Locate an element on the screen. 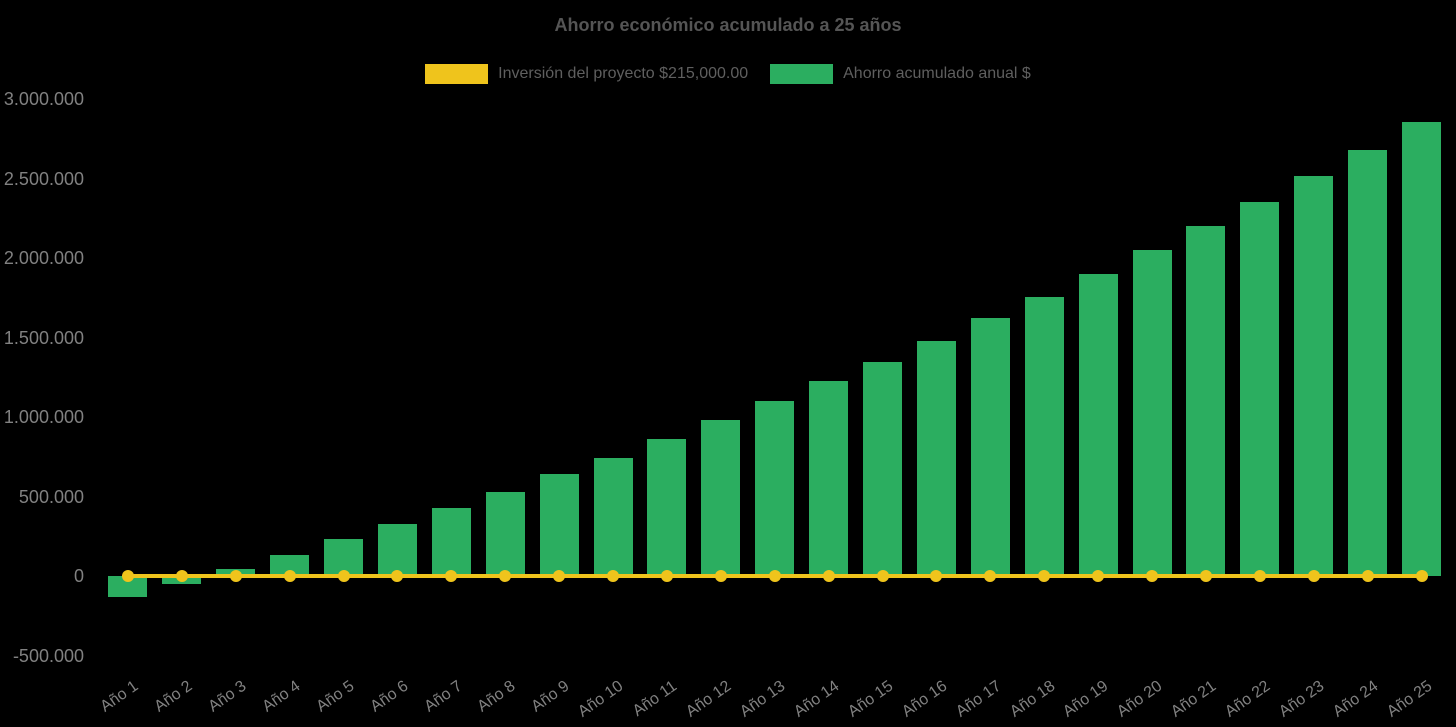 This screenshot has height=727, width=1456. x-axis-tick-label: Año 25 is located at coordinates (1409, 699).